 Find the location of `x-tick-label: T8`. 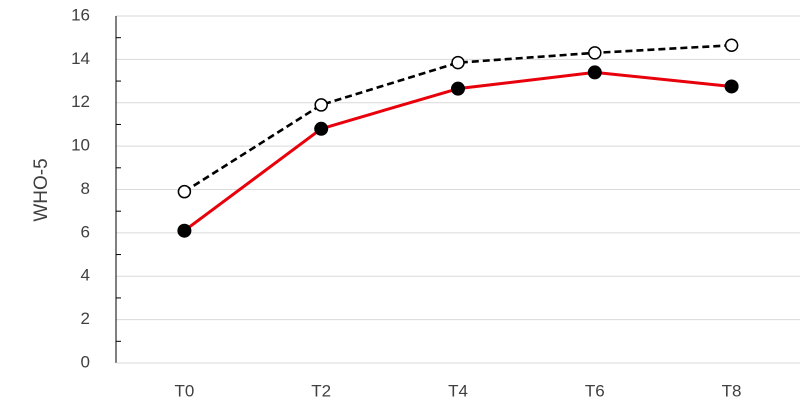

x-tick-label: T8 is located at coordinates (732, 390).